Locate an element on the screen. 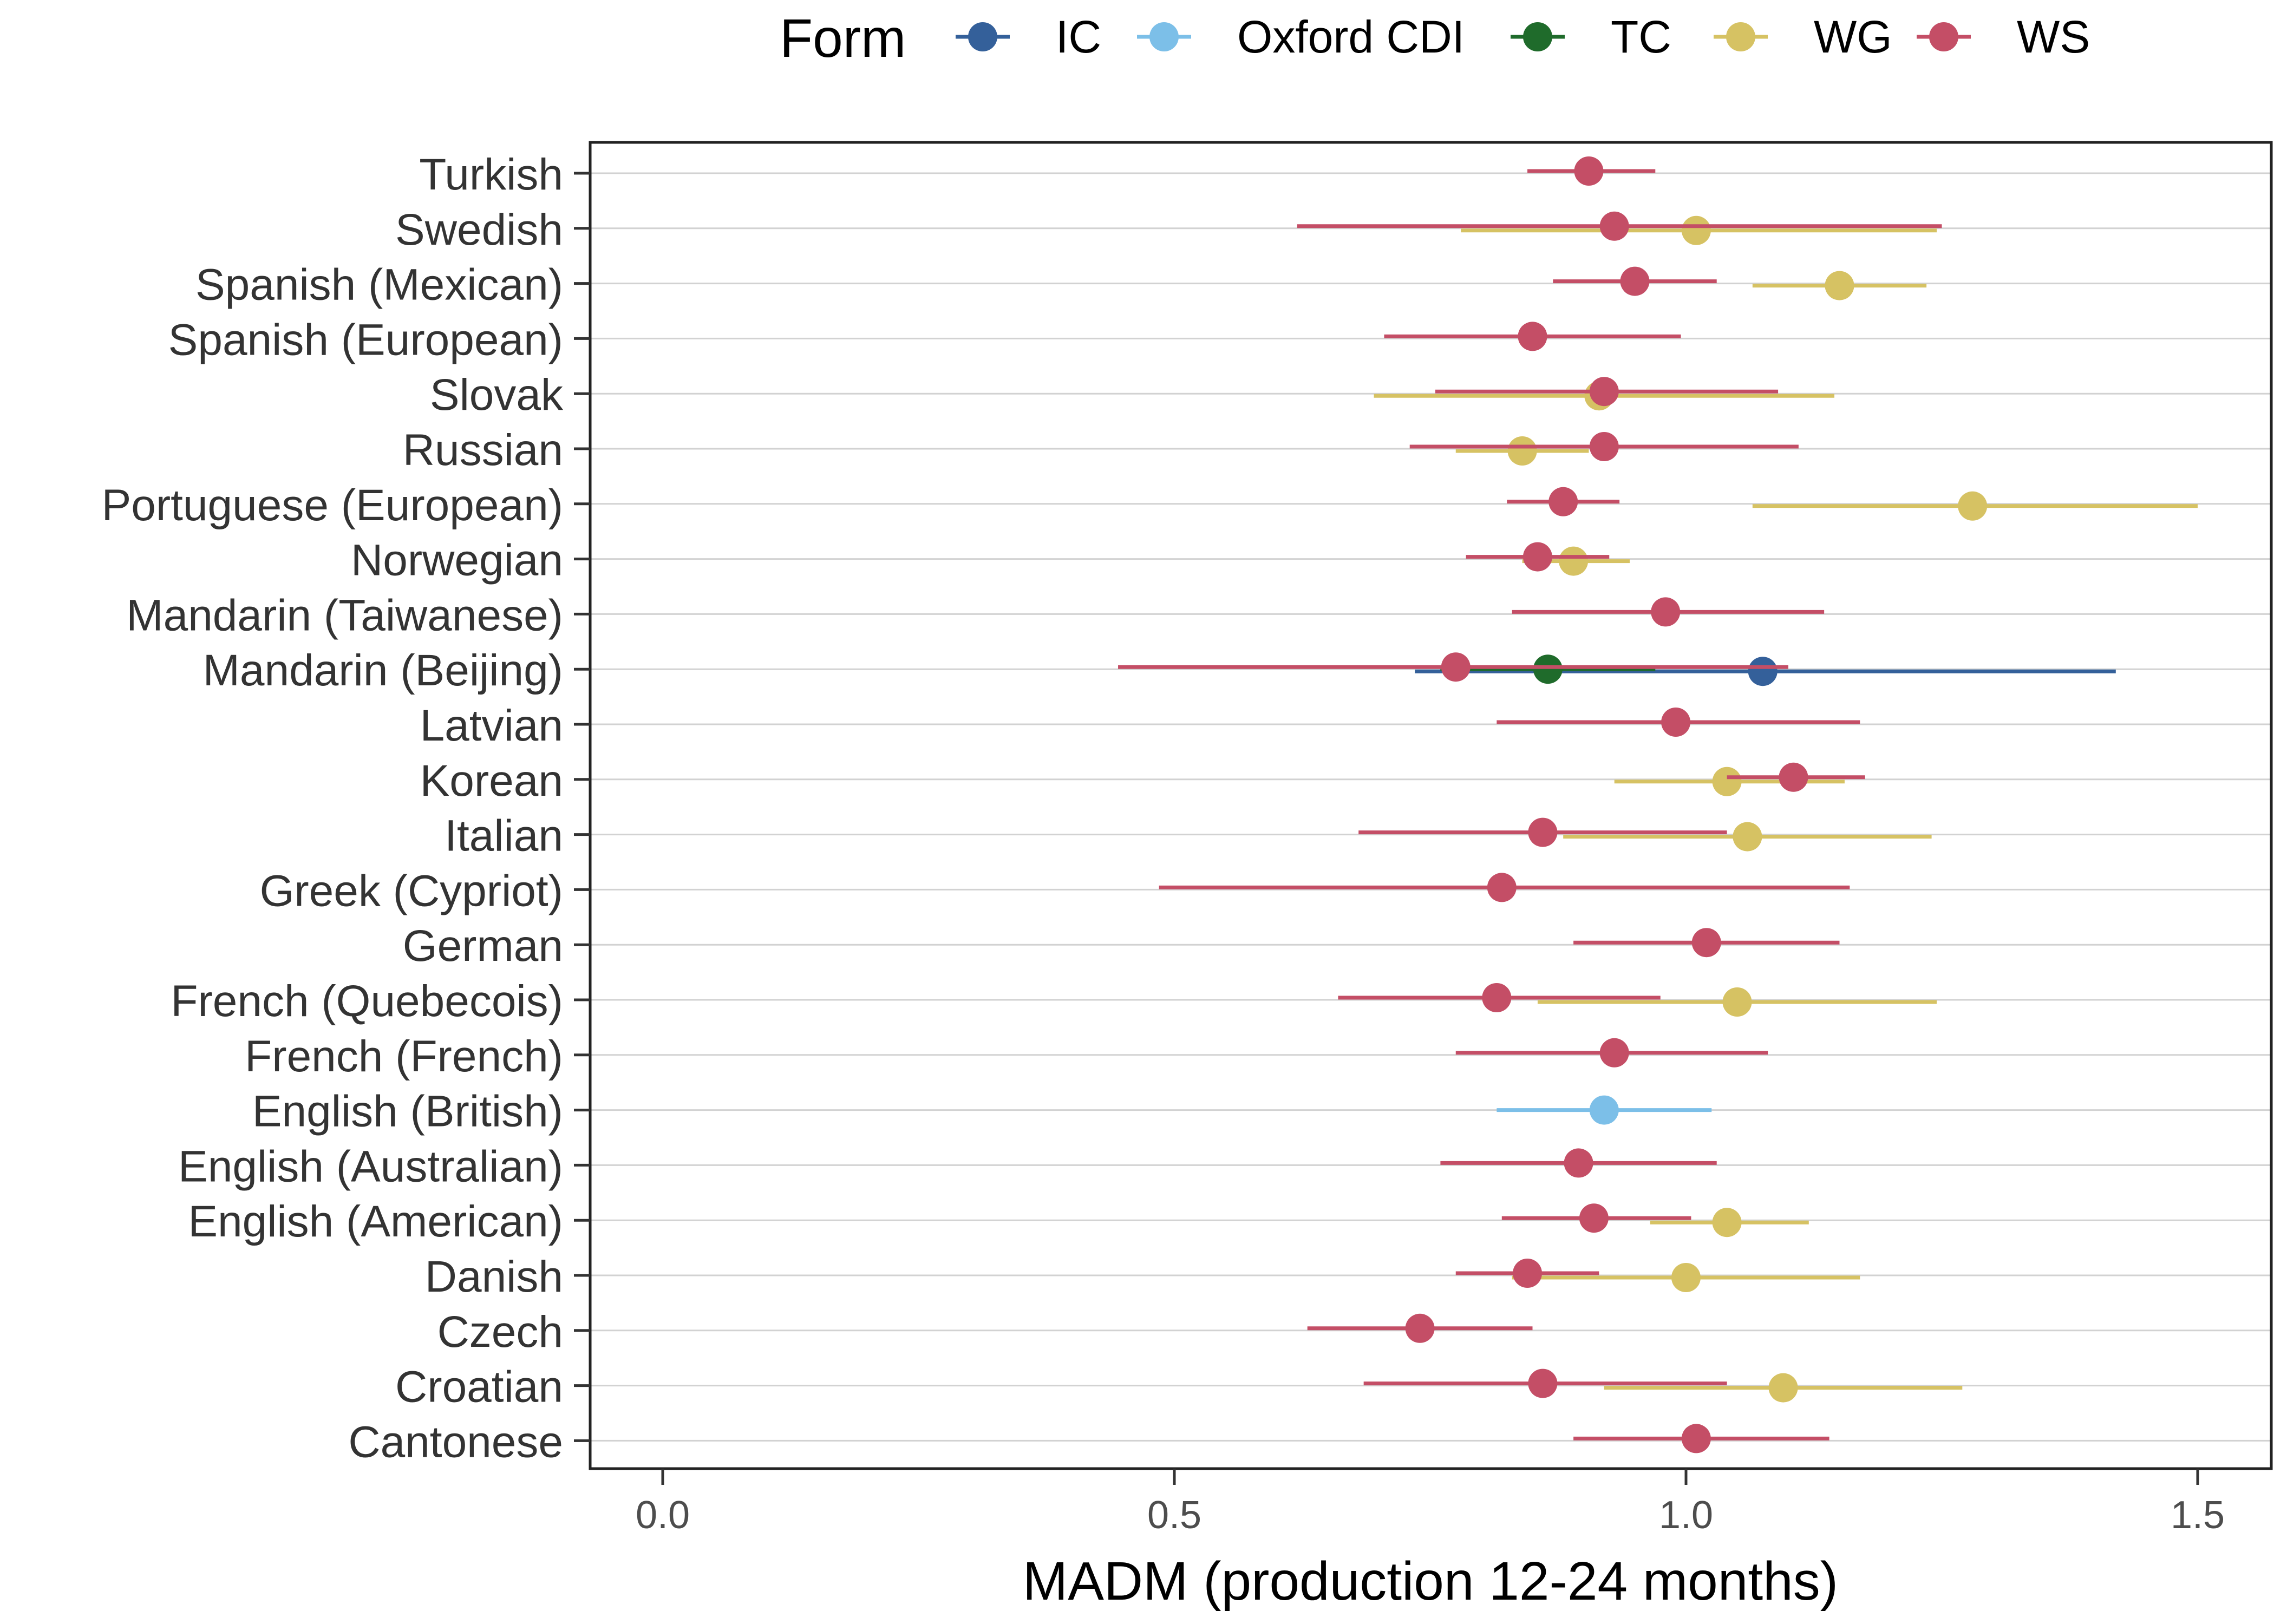 The width and height of the screenshot is (2274, 1624). y-tick-label-english-australian: English (Australian) is located at coordinates (370, 1167).